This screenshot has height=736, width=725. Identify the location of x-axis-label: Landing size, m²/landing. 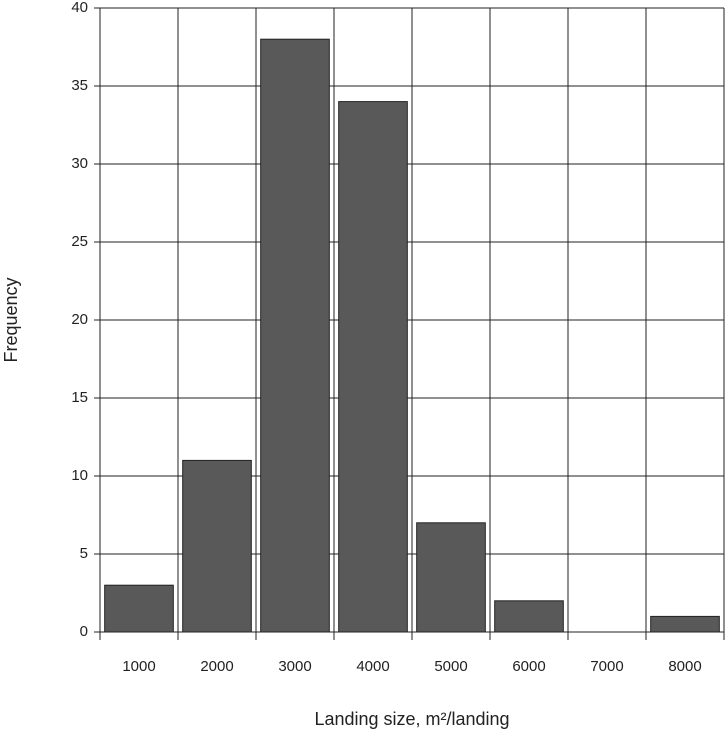
(411, 719).